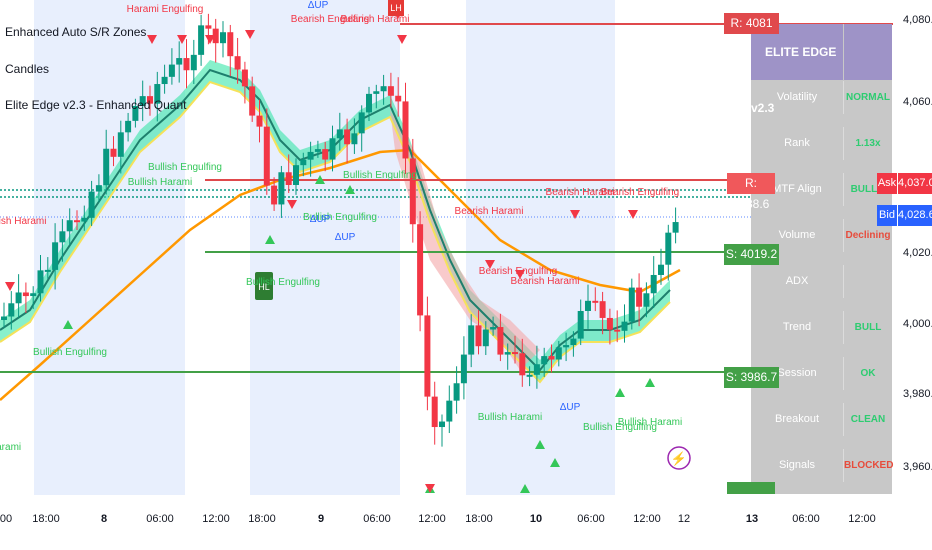 This screenshot has height=550, width=932. What do you see at coordinates (797, 281) in the screenshot?
I see `panel-row-label: ADX` at bounding box center [797, 281].